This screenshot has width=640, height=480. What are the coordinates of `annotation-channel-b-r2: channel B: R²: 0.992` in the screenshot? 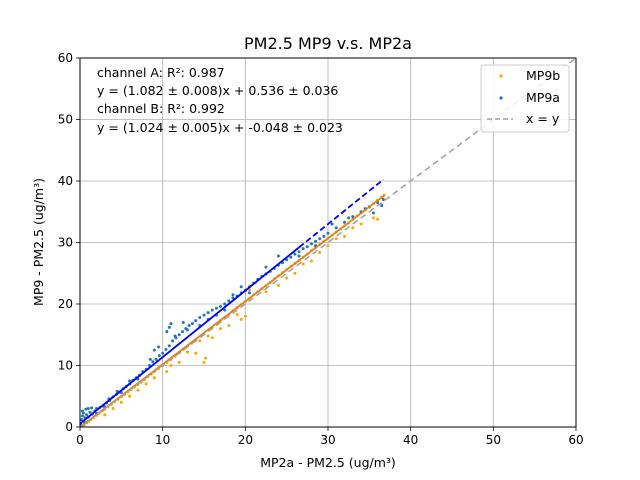 It's located at (161, 108).